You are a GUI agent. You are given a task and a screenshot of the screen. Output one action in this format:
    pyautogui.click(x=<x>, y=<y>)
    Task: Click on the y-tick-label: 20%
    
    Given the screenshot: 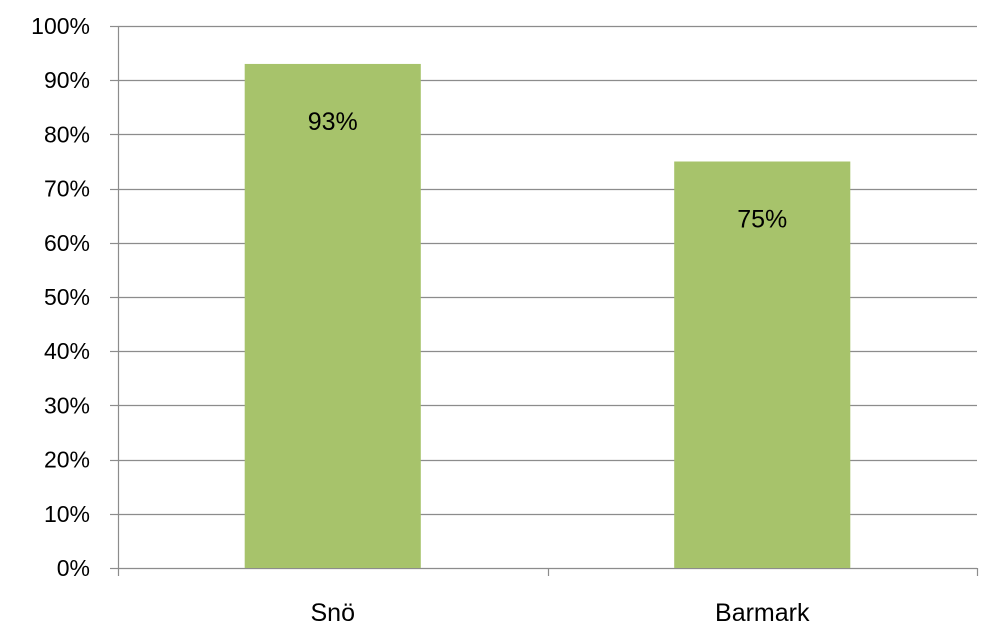 What is the action you would take?
    pyautogui.click(x=67, y=460)
    